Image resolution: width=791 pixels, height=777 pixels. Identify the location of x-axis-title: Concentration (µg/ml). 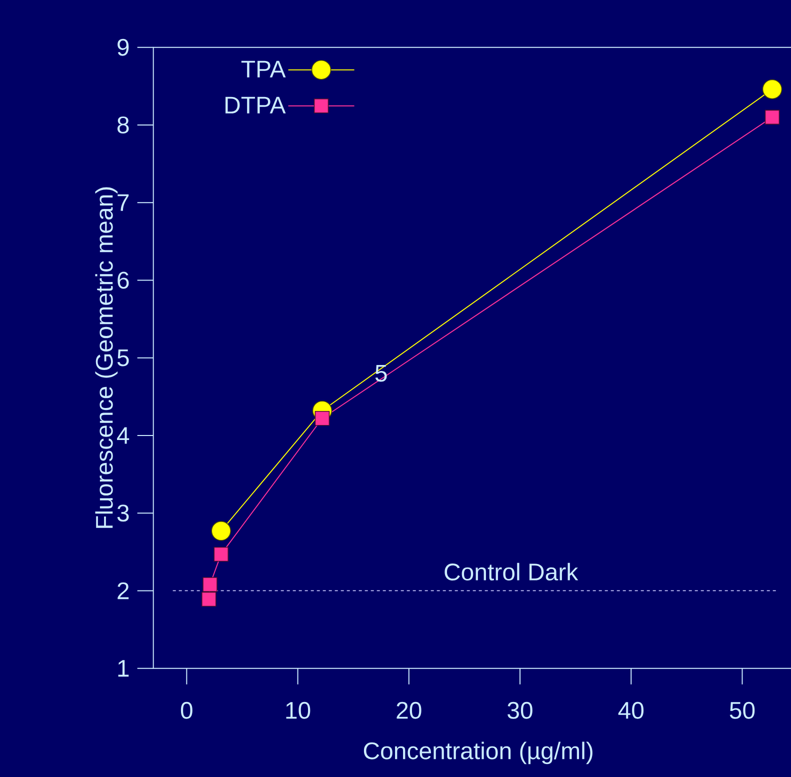
(478, 753).